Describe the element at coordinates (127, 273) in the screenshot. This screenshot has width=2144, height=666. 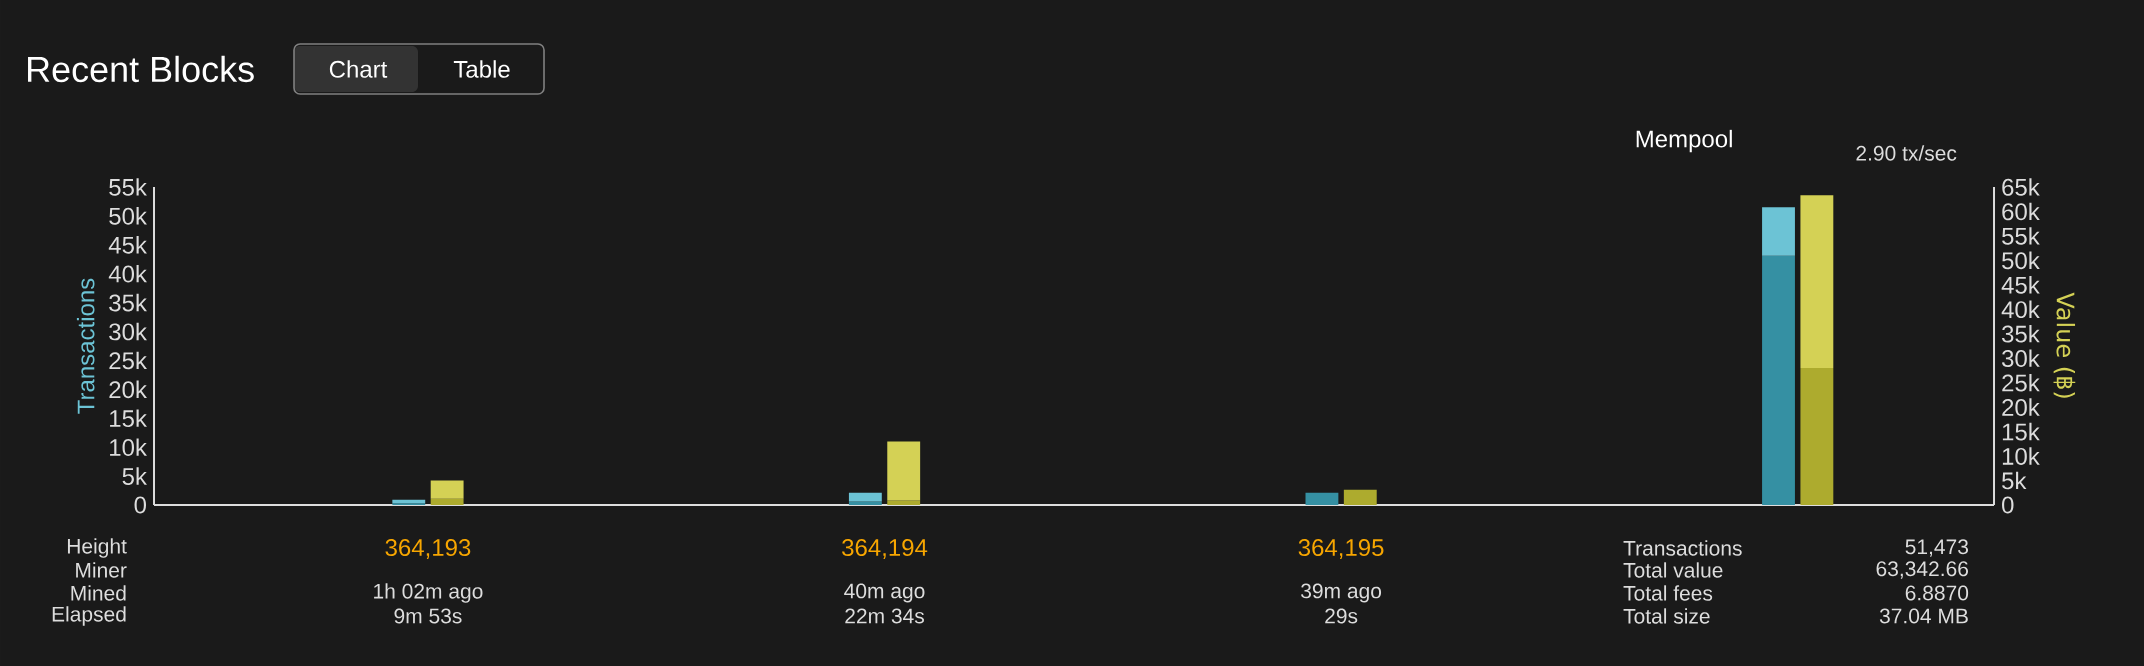
I see `y-tick-label: 40k` at that location.